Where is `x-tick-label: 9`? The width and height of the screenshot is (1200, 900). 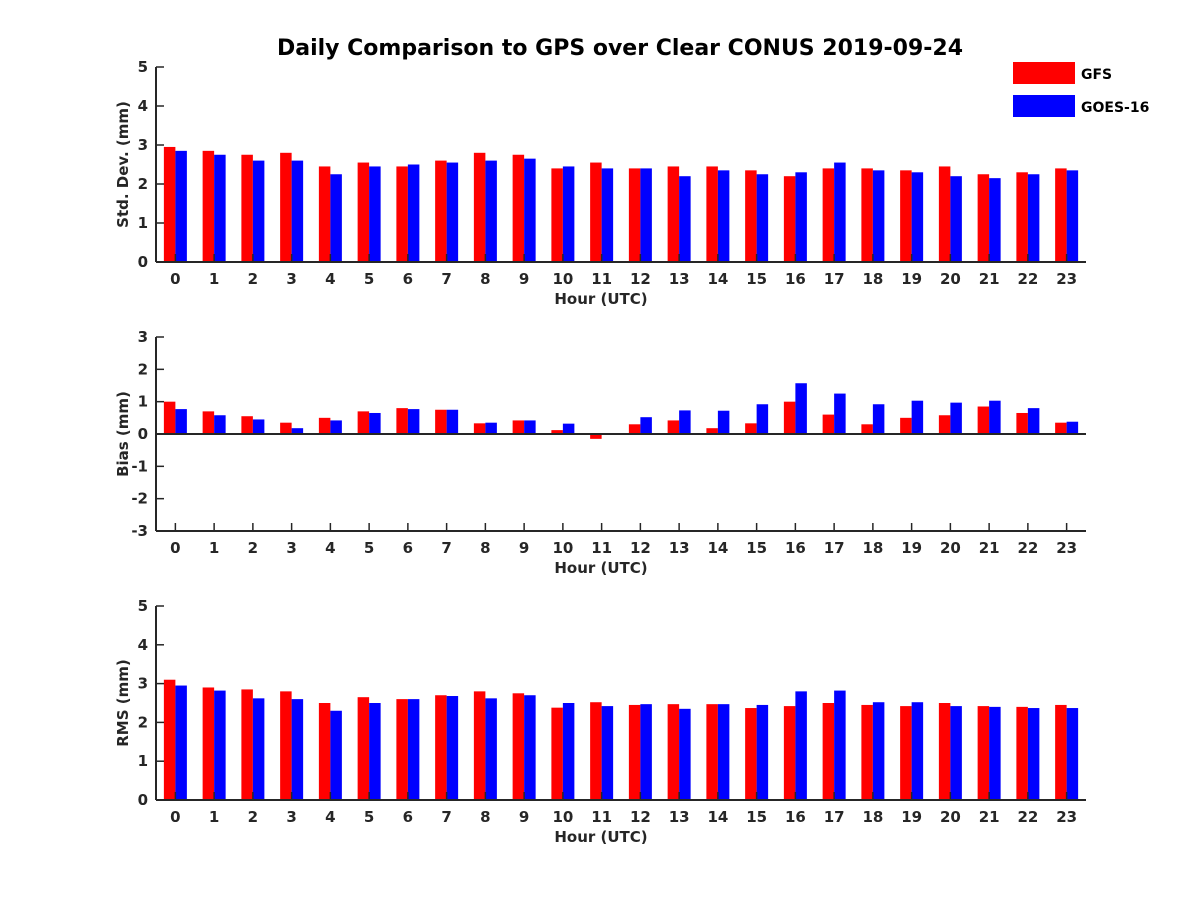 x-tick-label: 9 is located at coordinates (524, 817).